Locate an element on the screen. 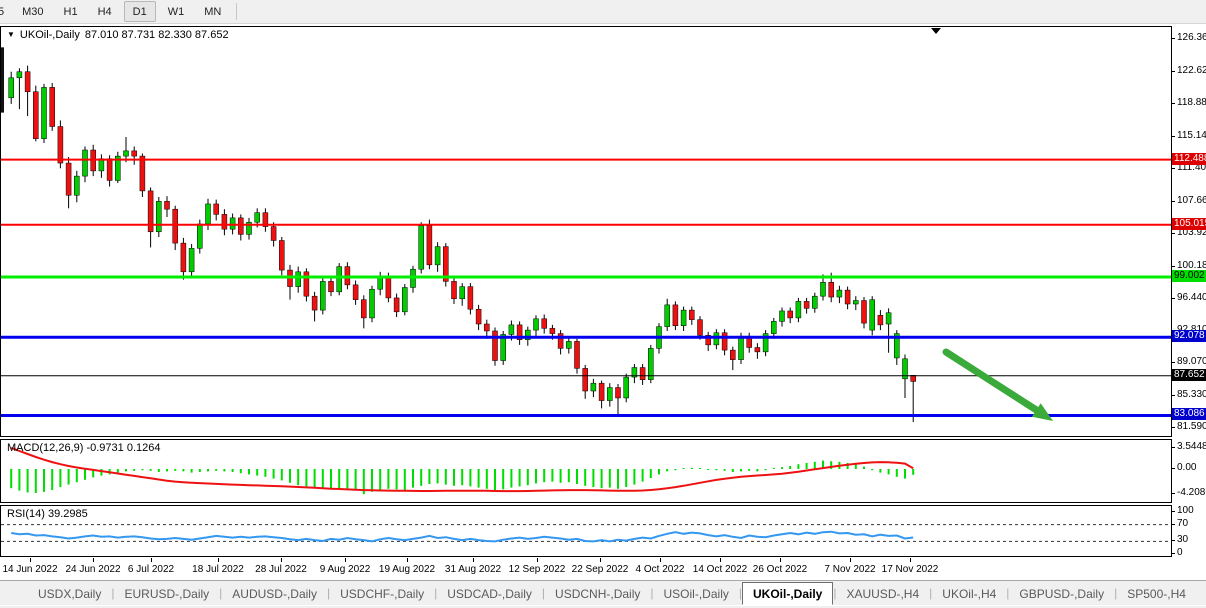 The image size is (1206, 608). symbol-tab-audusd-daily: AUDUSD-,Daily is located at coordinates (274, 593).